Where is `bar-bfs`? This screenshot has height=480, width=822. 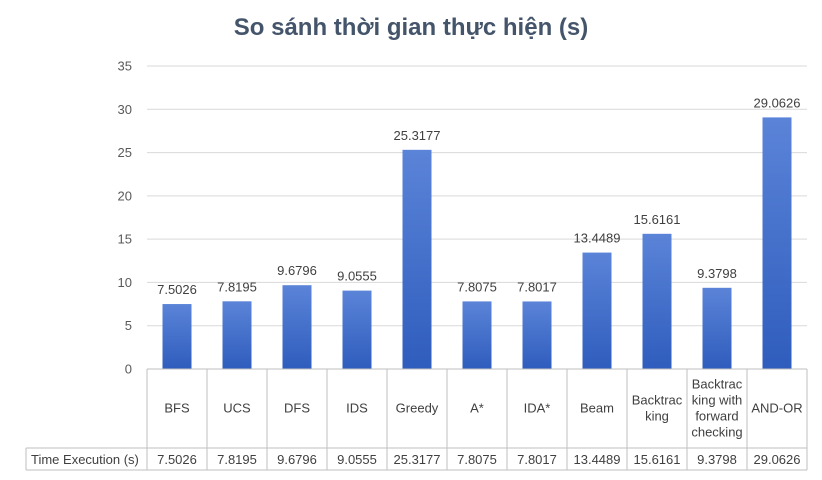
bar-bfs is located at coordinates (177, 336).